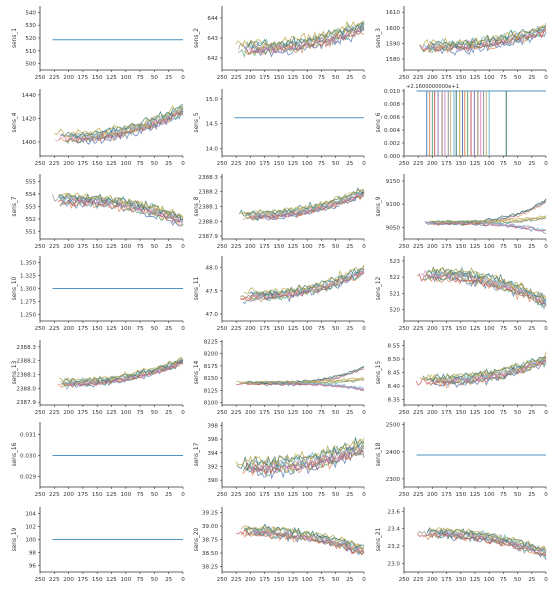 This screenshot has width=550, height=592. What do you see at coordinates (394, 564) in the screenshot?
I see `y-tick-label: 23.0` at bounding box center [394, 564].